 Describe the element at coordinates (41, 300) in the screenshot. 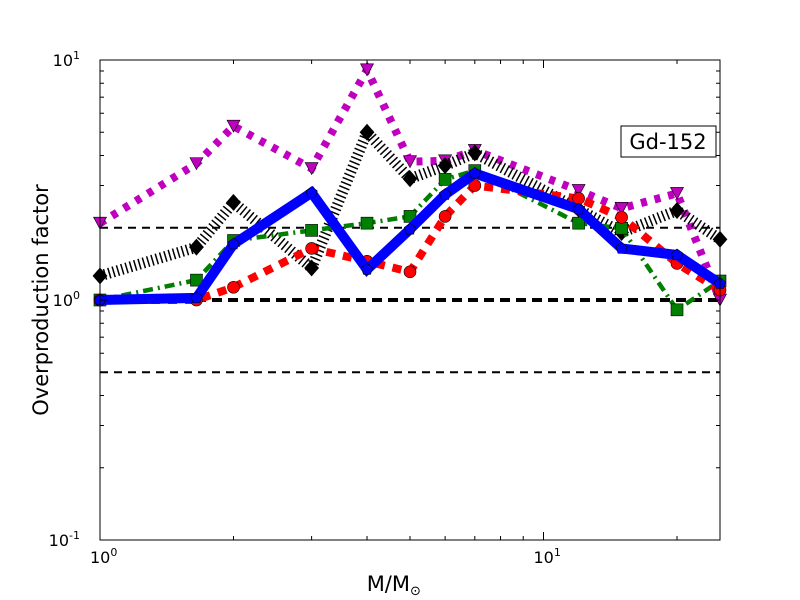

I see `y-axis-label: Overproduction factor` at that location.